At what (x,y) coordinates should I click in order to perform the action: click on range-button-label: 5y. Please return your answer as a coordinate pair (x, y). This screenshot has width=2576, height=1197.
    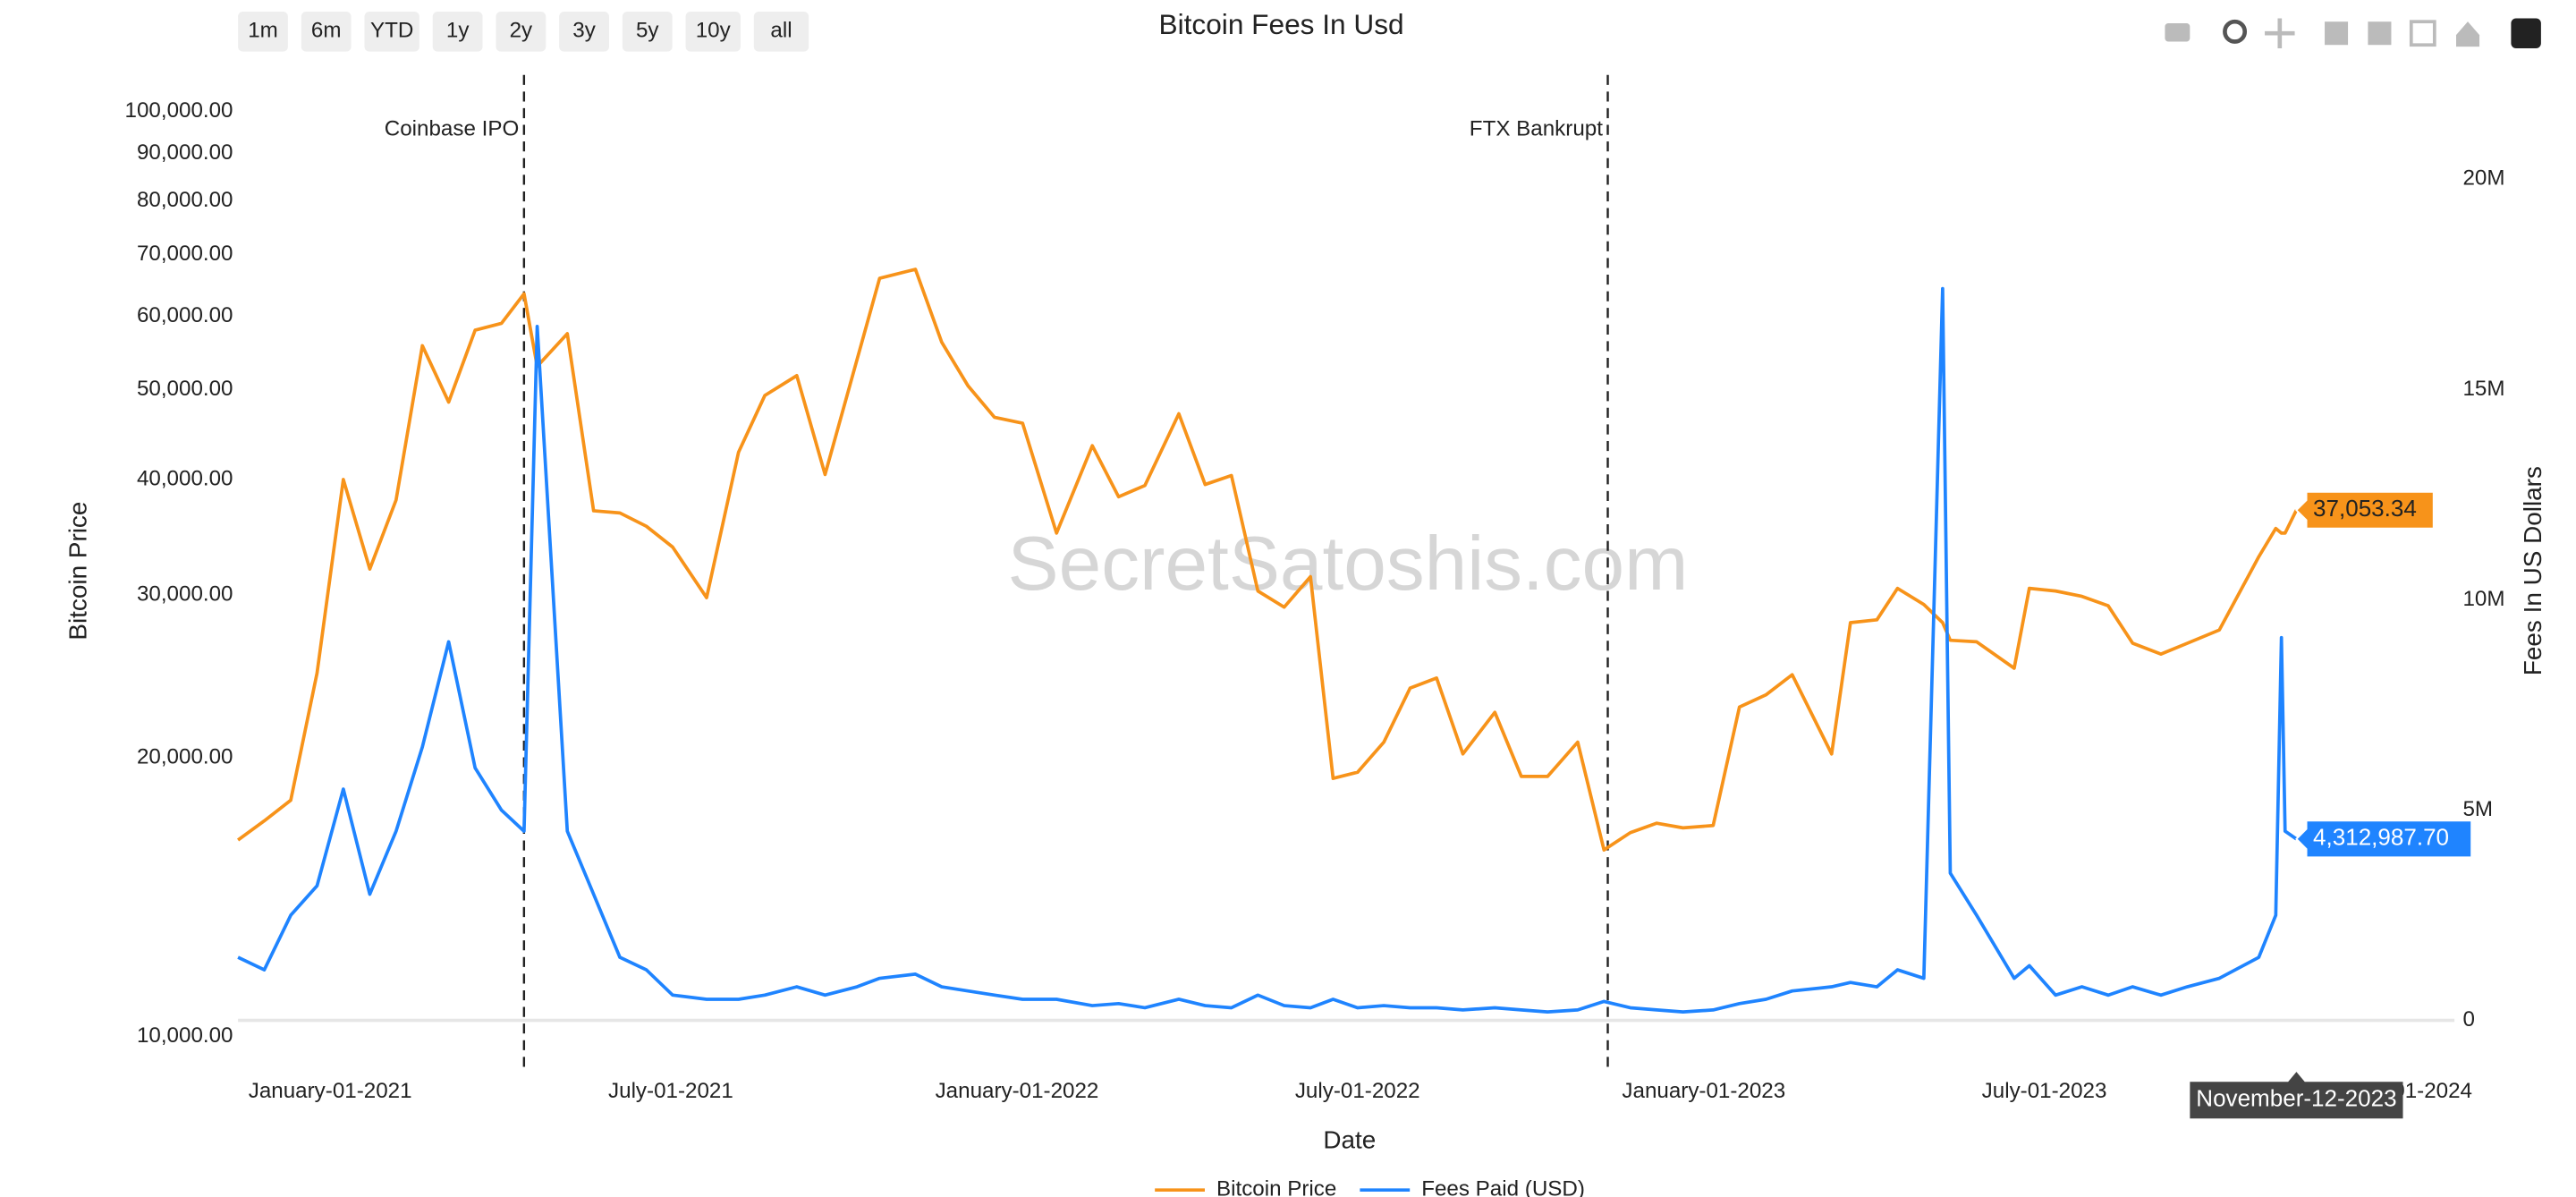
    Looking at the image, I should click on (647, 31).